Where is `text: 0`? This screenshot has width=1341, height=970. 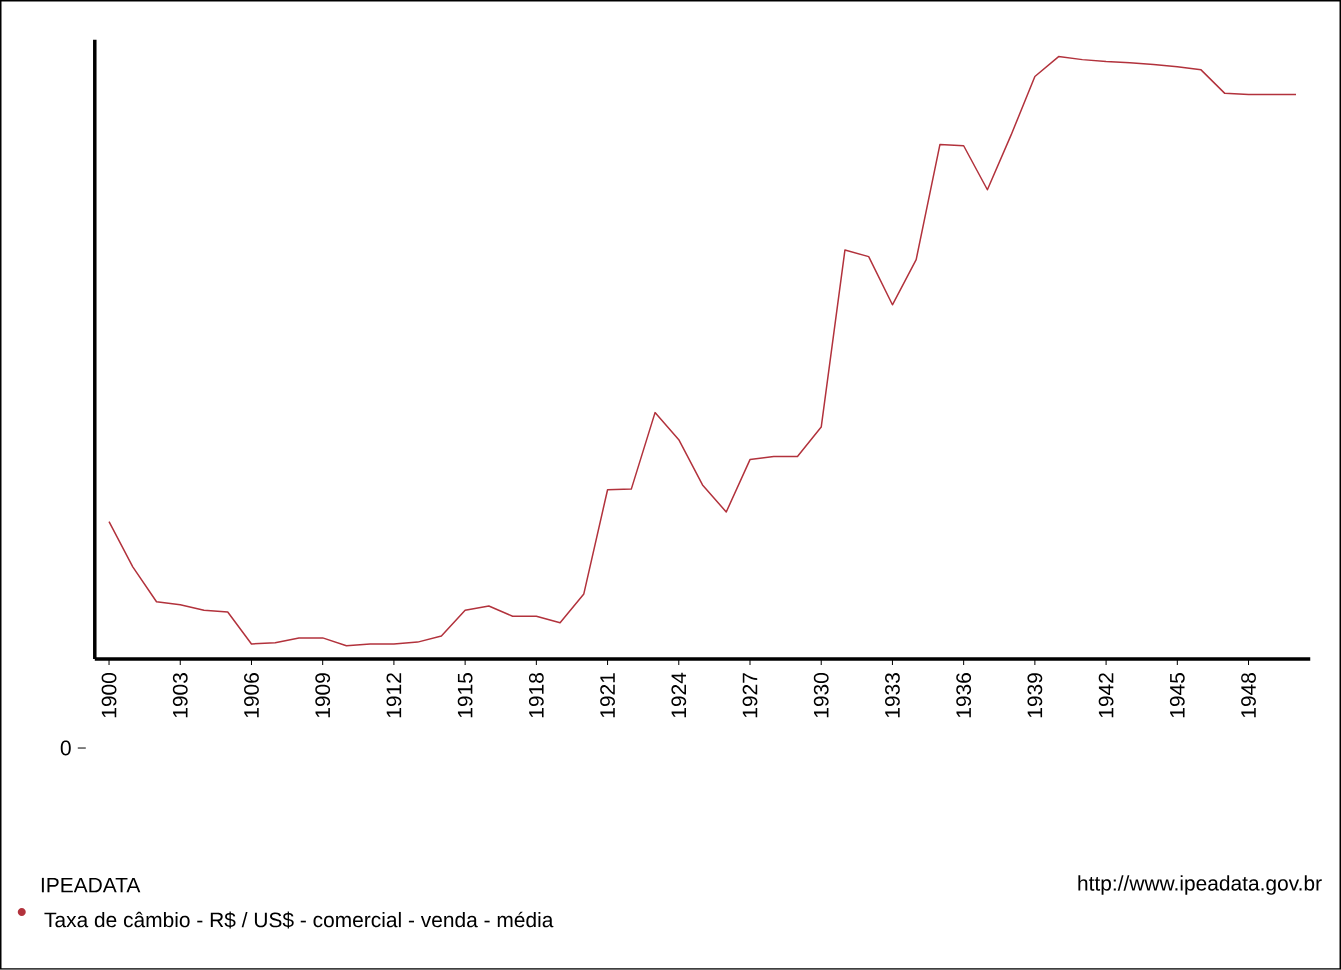 text: 0 is located at coordinates (65, 748).